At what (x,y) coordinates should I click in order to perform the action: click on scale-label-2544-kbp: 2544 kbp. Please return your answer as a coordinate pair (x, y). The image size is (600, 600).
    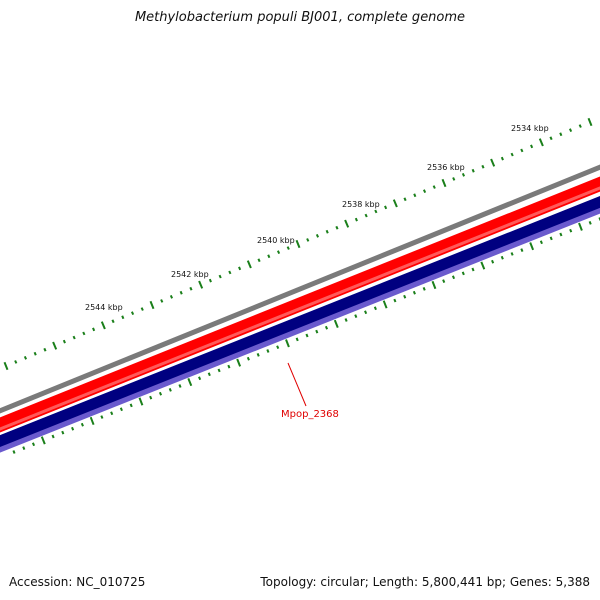
    Looking at the image, I should click on (104, 307).